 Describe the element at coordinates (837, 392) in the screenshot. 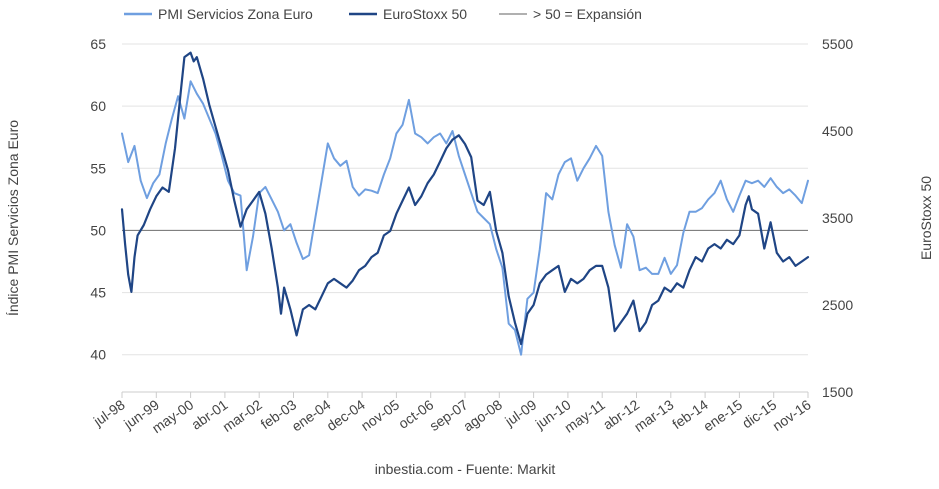

I see `y-right-tick-label: 1500` at that location.